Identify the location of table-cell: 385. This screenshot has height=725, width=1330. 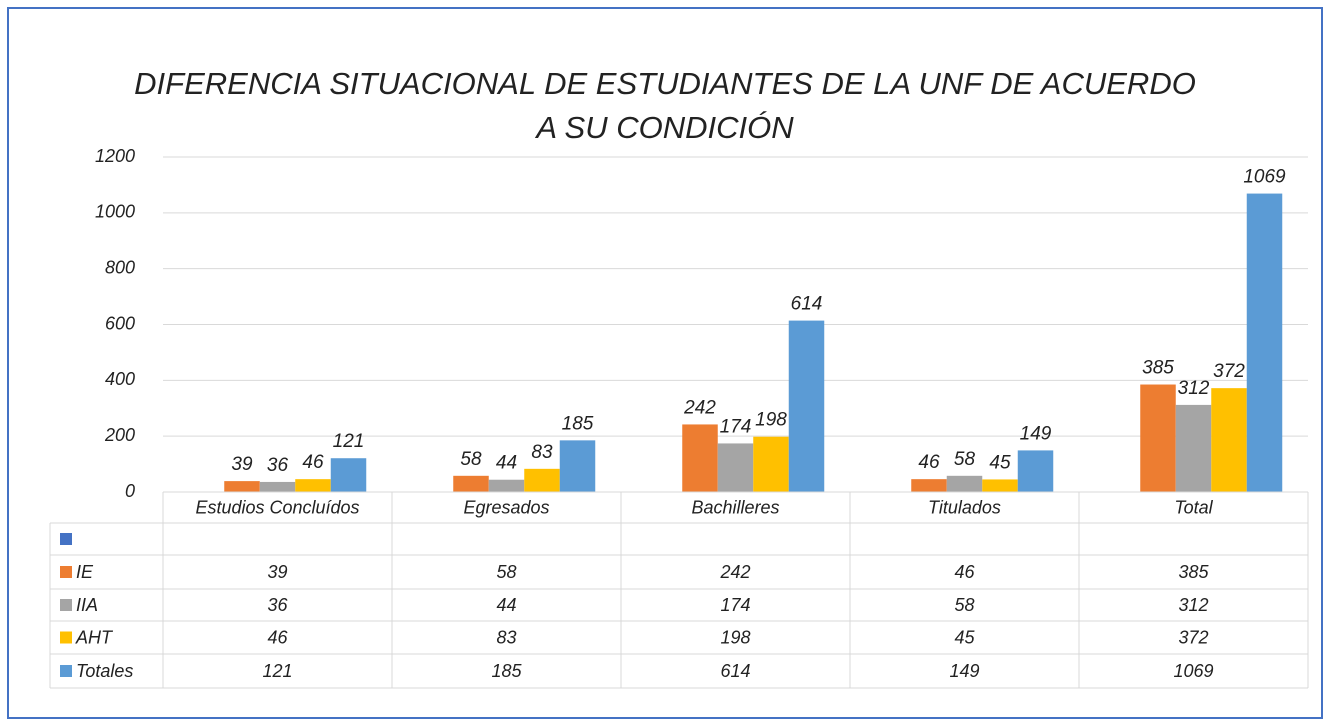
(1193, 572).